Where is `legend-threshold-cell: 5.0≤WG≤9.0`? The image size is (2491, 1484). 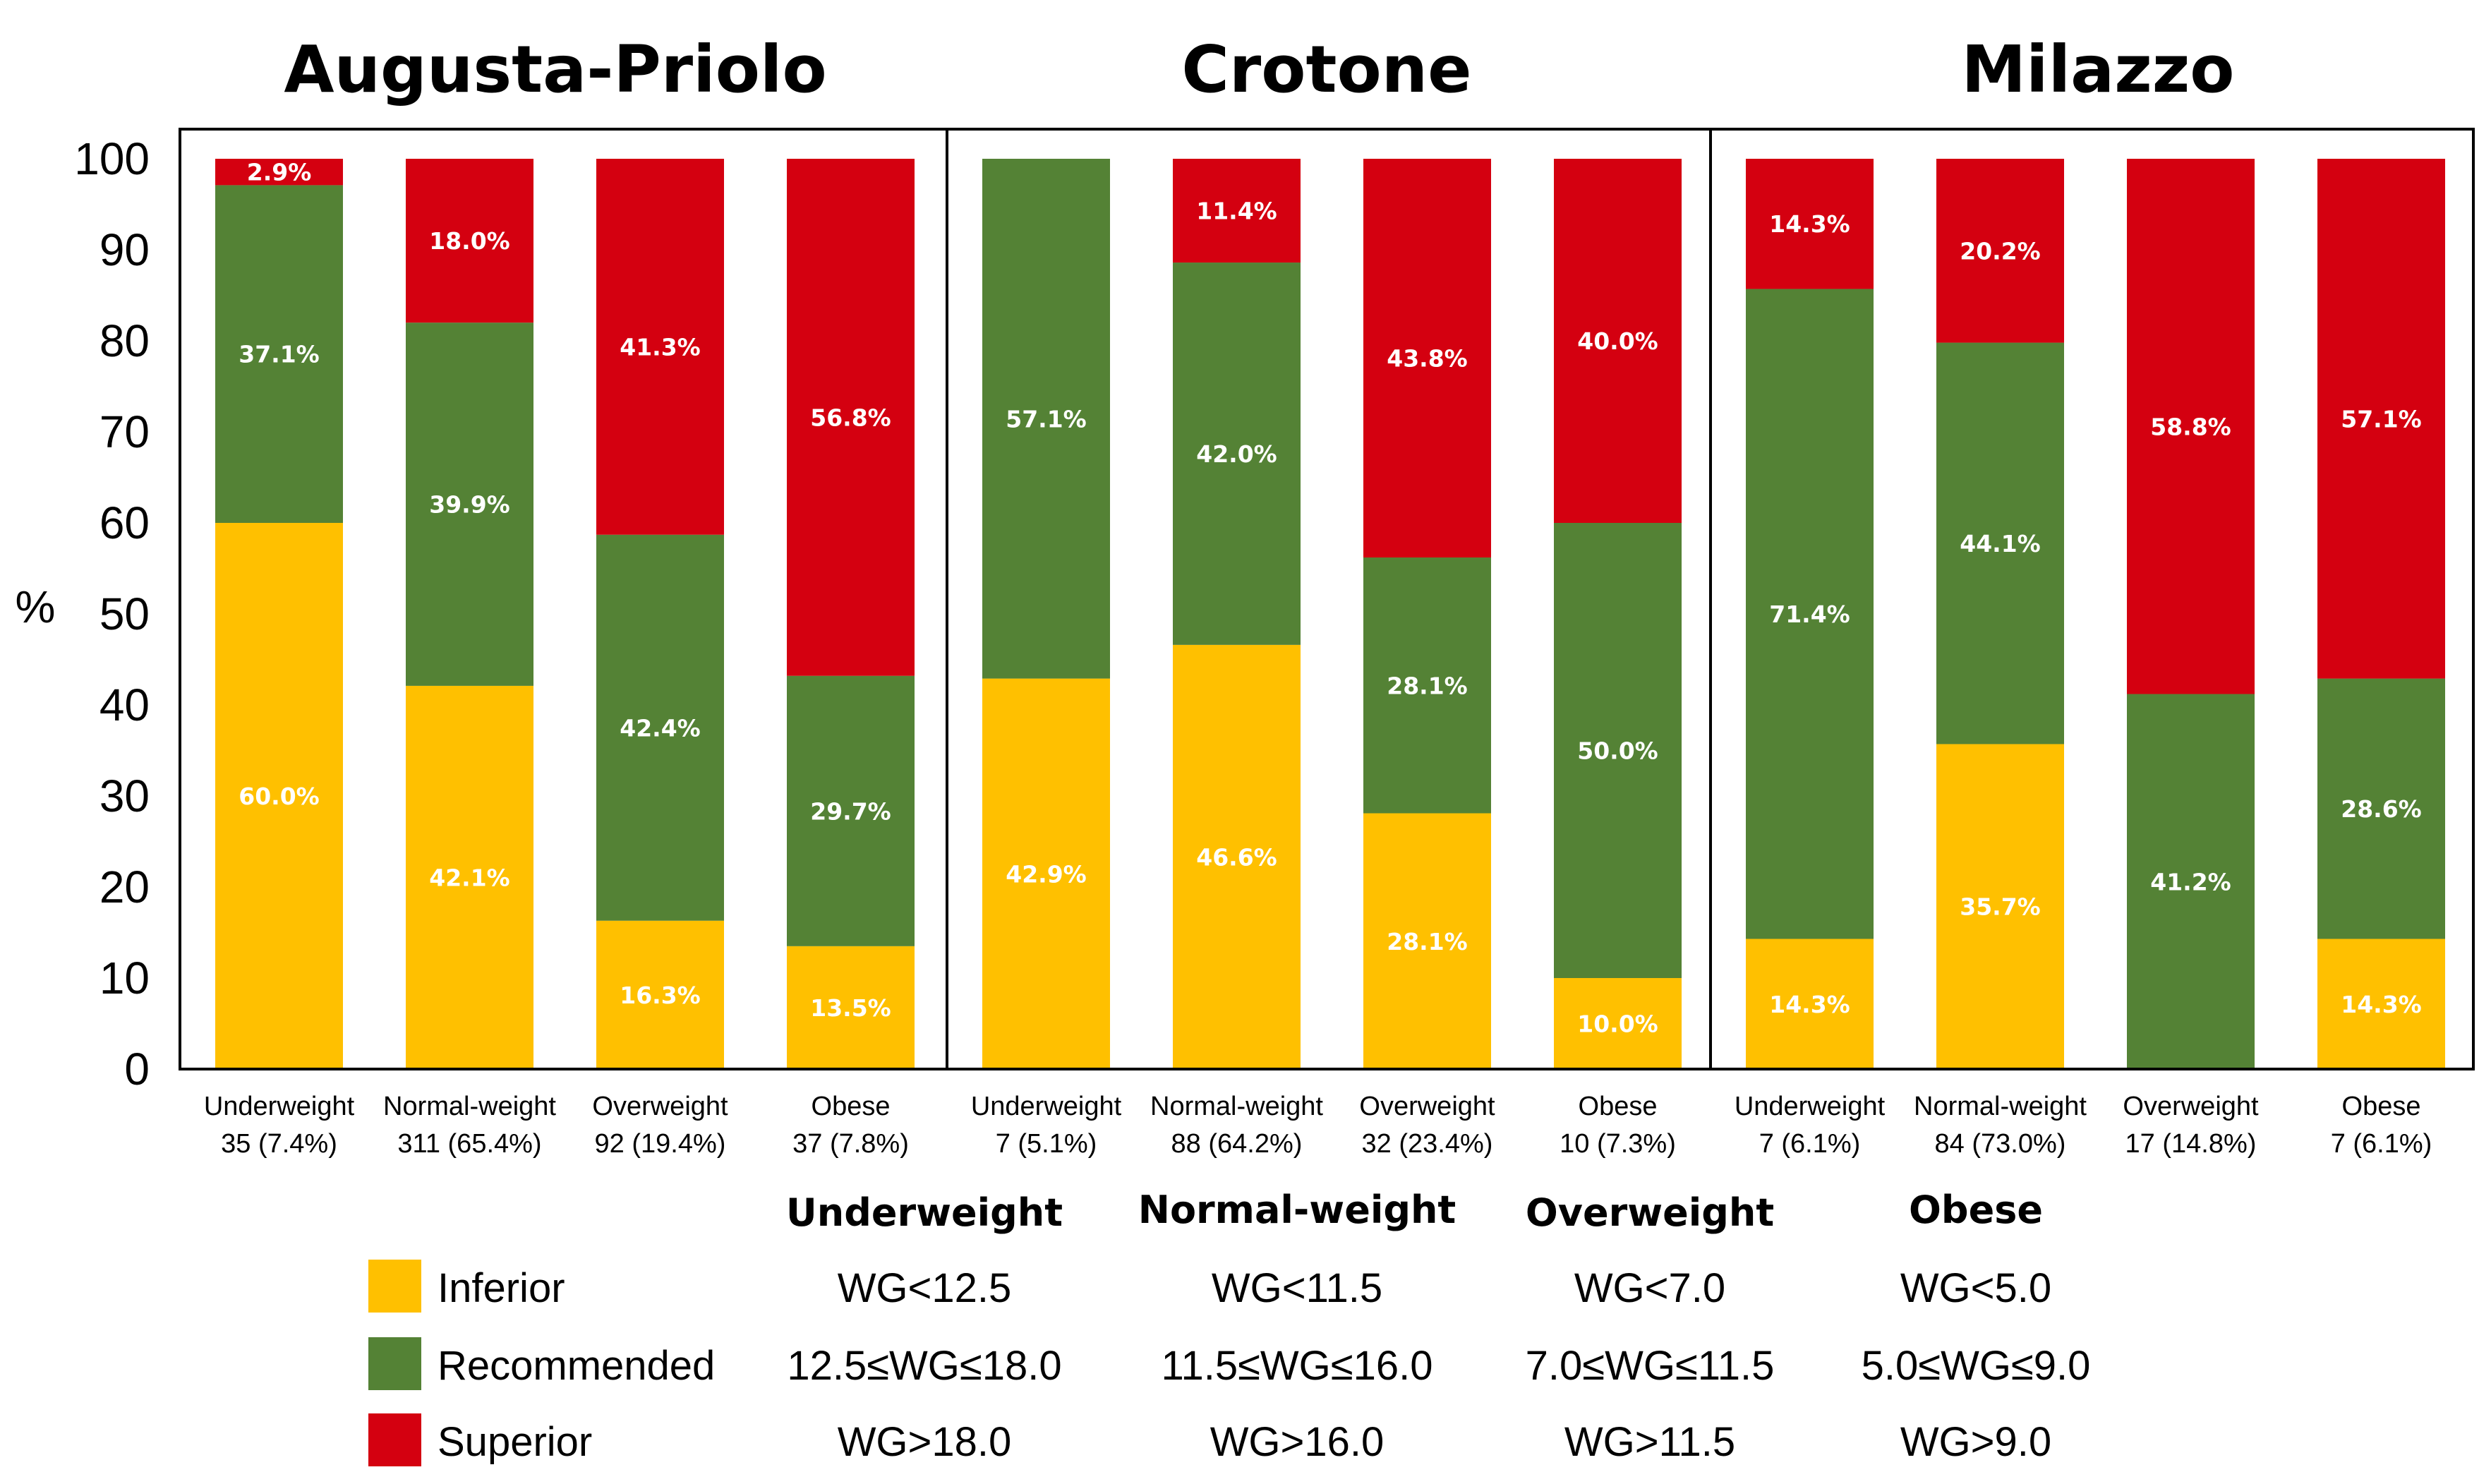 legend-threshold-cell: 5.0≤WG≤9.0 is located at coordinates (1976, 1366).